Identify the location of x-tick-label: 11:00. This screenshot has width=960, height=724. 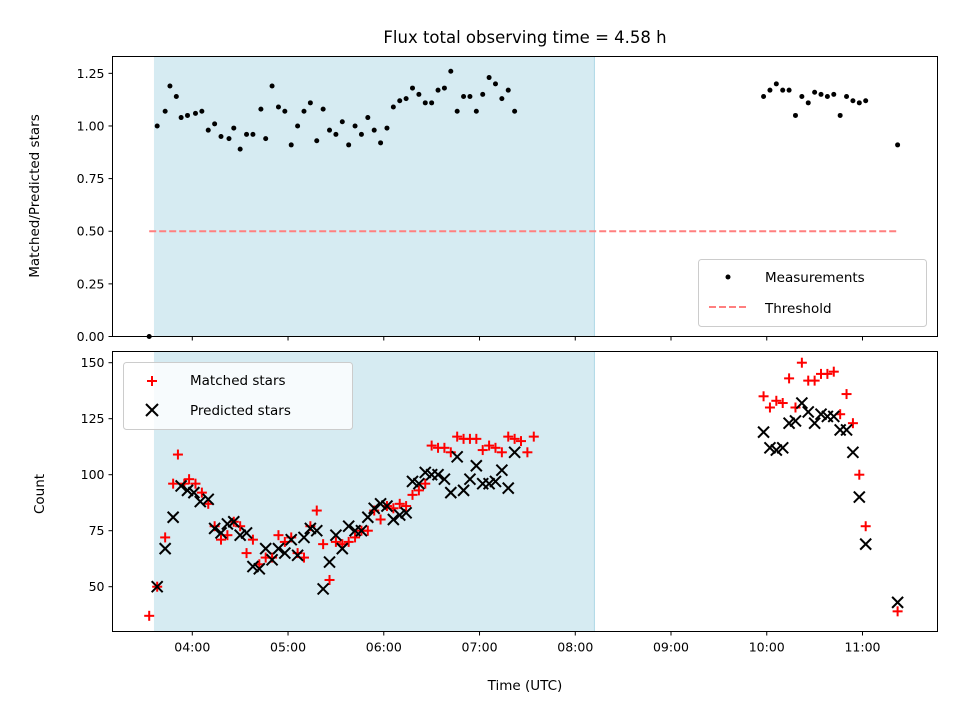
(862, 647).